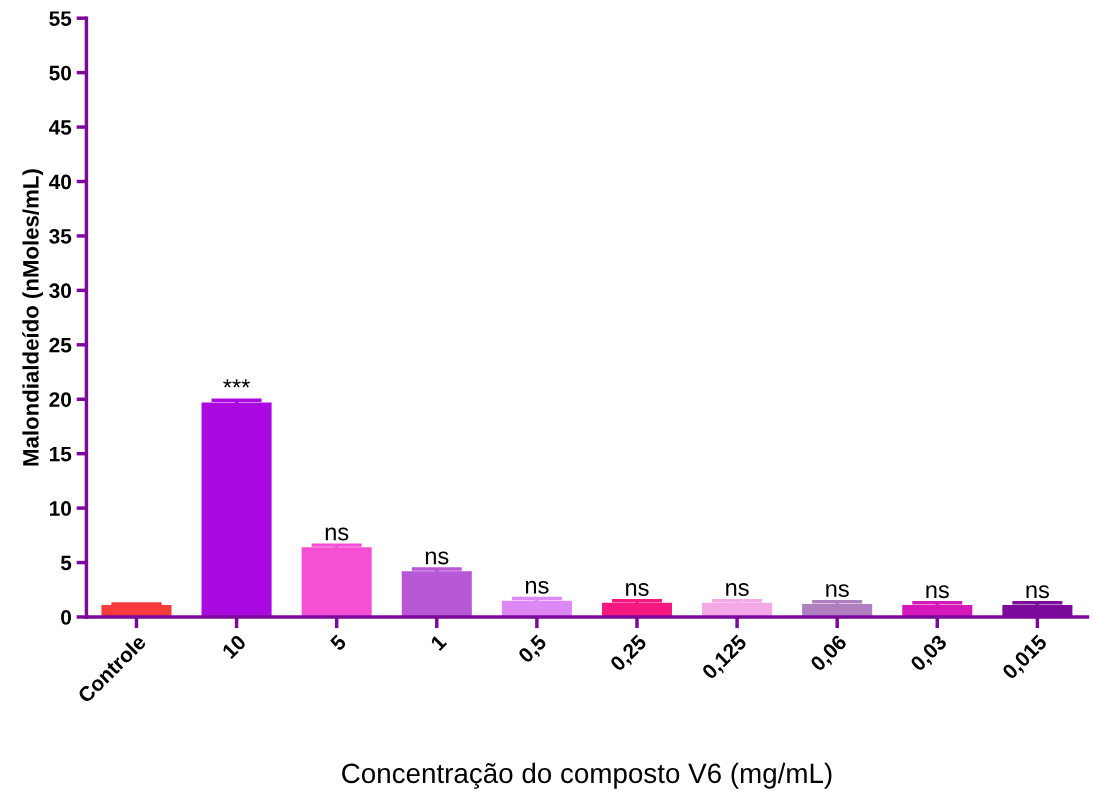 Image resolution: width=1094 pixels, height=791 pixels. Describe the element at coordinates (59, 182) in the screenshot. I see `y-tick-label: 40` at that location.